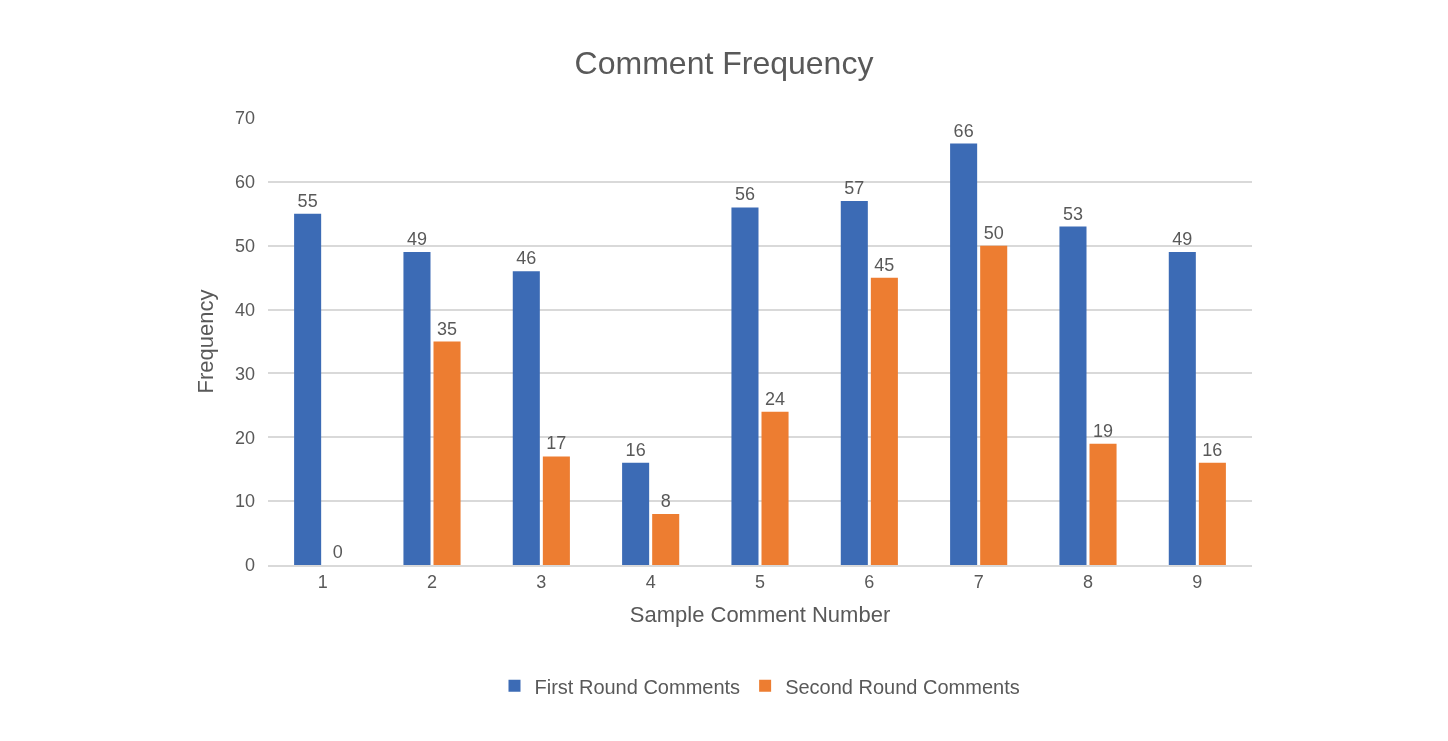  Describe the element at coordinates (322, 582) in the screenshot. I see `x-tick-label: 1` at that location.